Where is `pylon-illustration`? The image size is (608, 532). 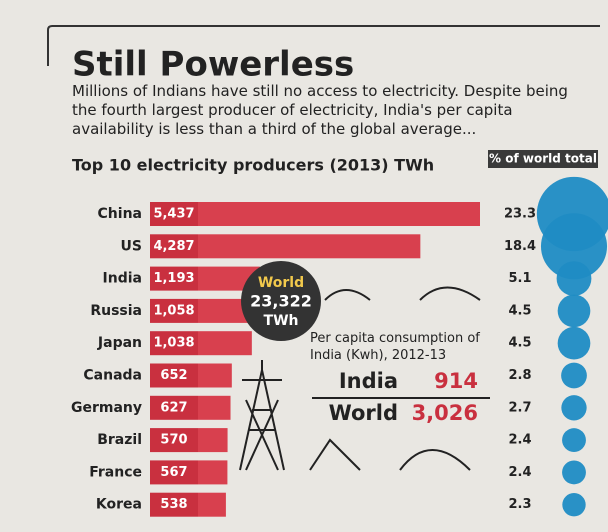 pylon-illustration is located at coordinates (360, 378).